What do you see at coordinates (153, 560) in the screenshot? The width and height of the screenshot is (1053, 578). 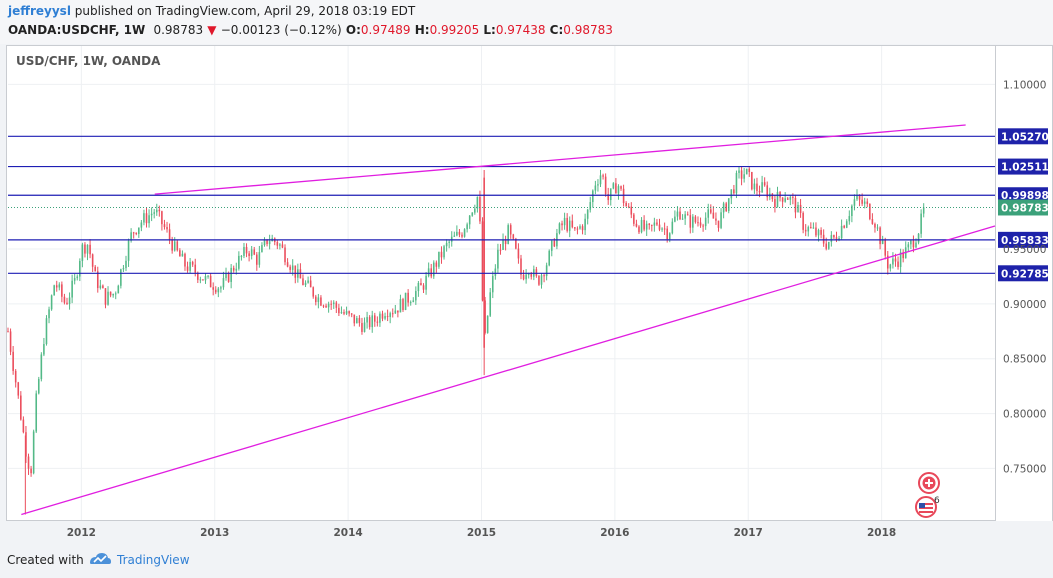 I see `tradingview-brand-link: TradingView` at bounding box center [153, 560].